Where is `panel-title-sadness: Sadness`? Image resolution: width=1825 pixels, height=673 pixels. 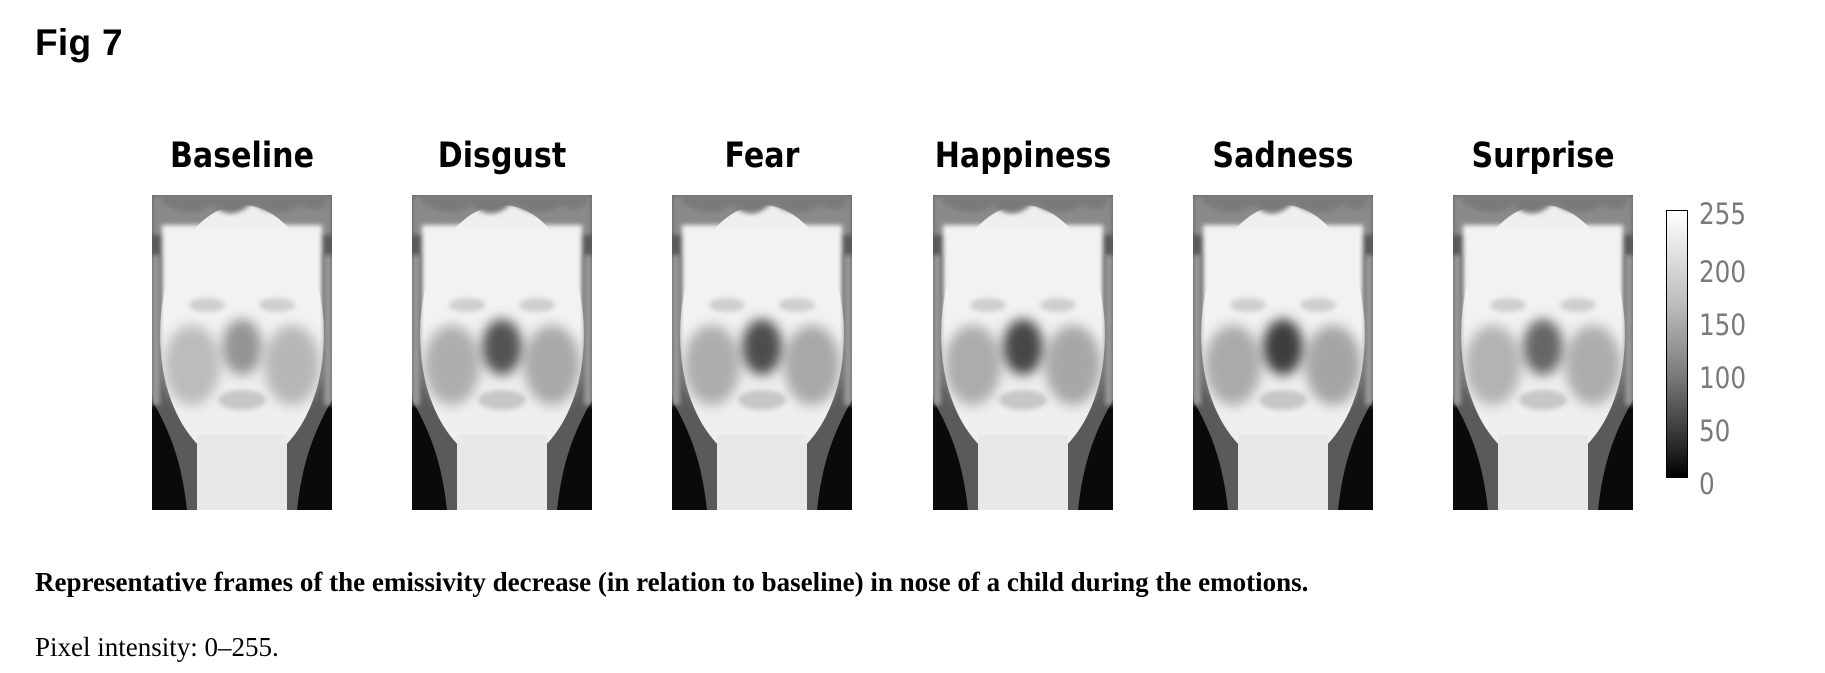
panel-title-sadness: Sadness is located at coordinates (1283, 156).